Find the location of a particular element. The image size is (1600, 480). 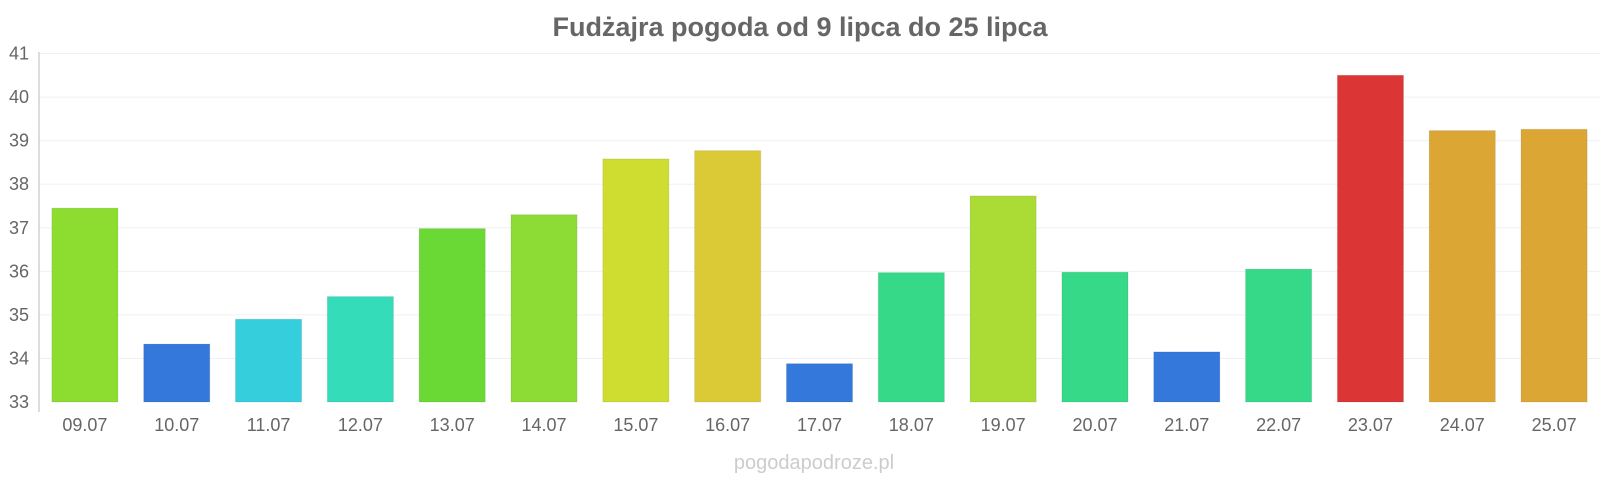

x-tick-label: 12.07 is located at coordinates (360, 425).